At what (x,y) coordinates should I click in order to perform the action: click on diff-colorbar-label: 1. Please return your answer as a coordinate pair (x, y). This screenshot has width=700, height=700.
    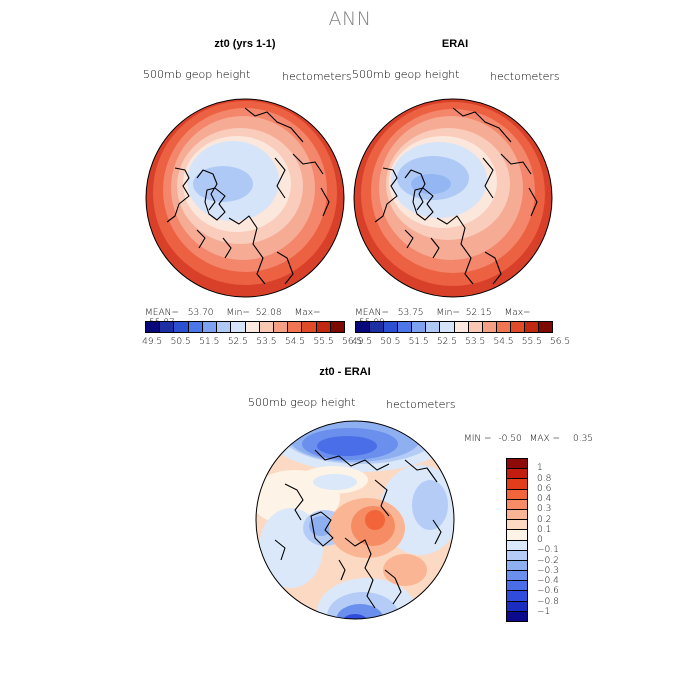
    Looking at the image, I should click on (540, 468).